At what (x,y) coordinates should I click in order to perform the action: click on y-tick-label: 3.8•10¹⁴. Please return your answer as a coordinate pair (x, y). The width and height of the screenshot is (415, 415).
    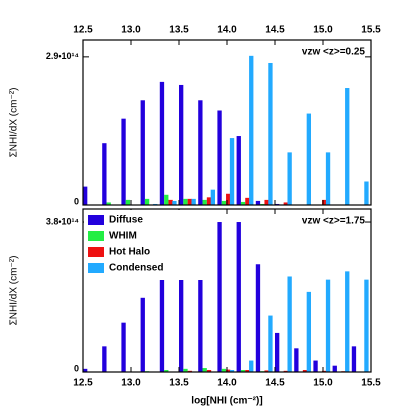
    Looking at the image, I should click on (62, 221).